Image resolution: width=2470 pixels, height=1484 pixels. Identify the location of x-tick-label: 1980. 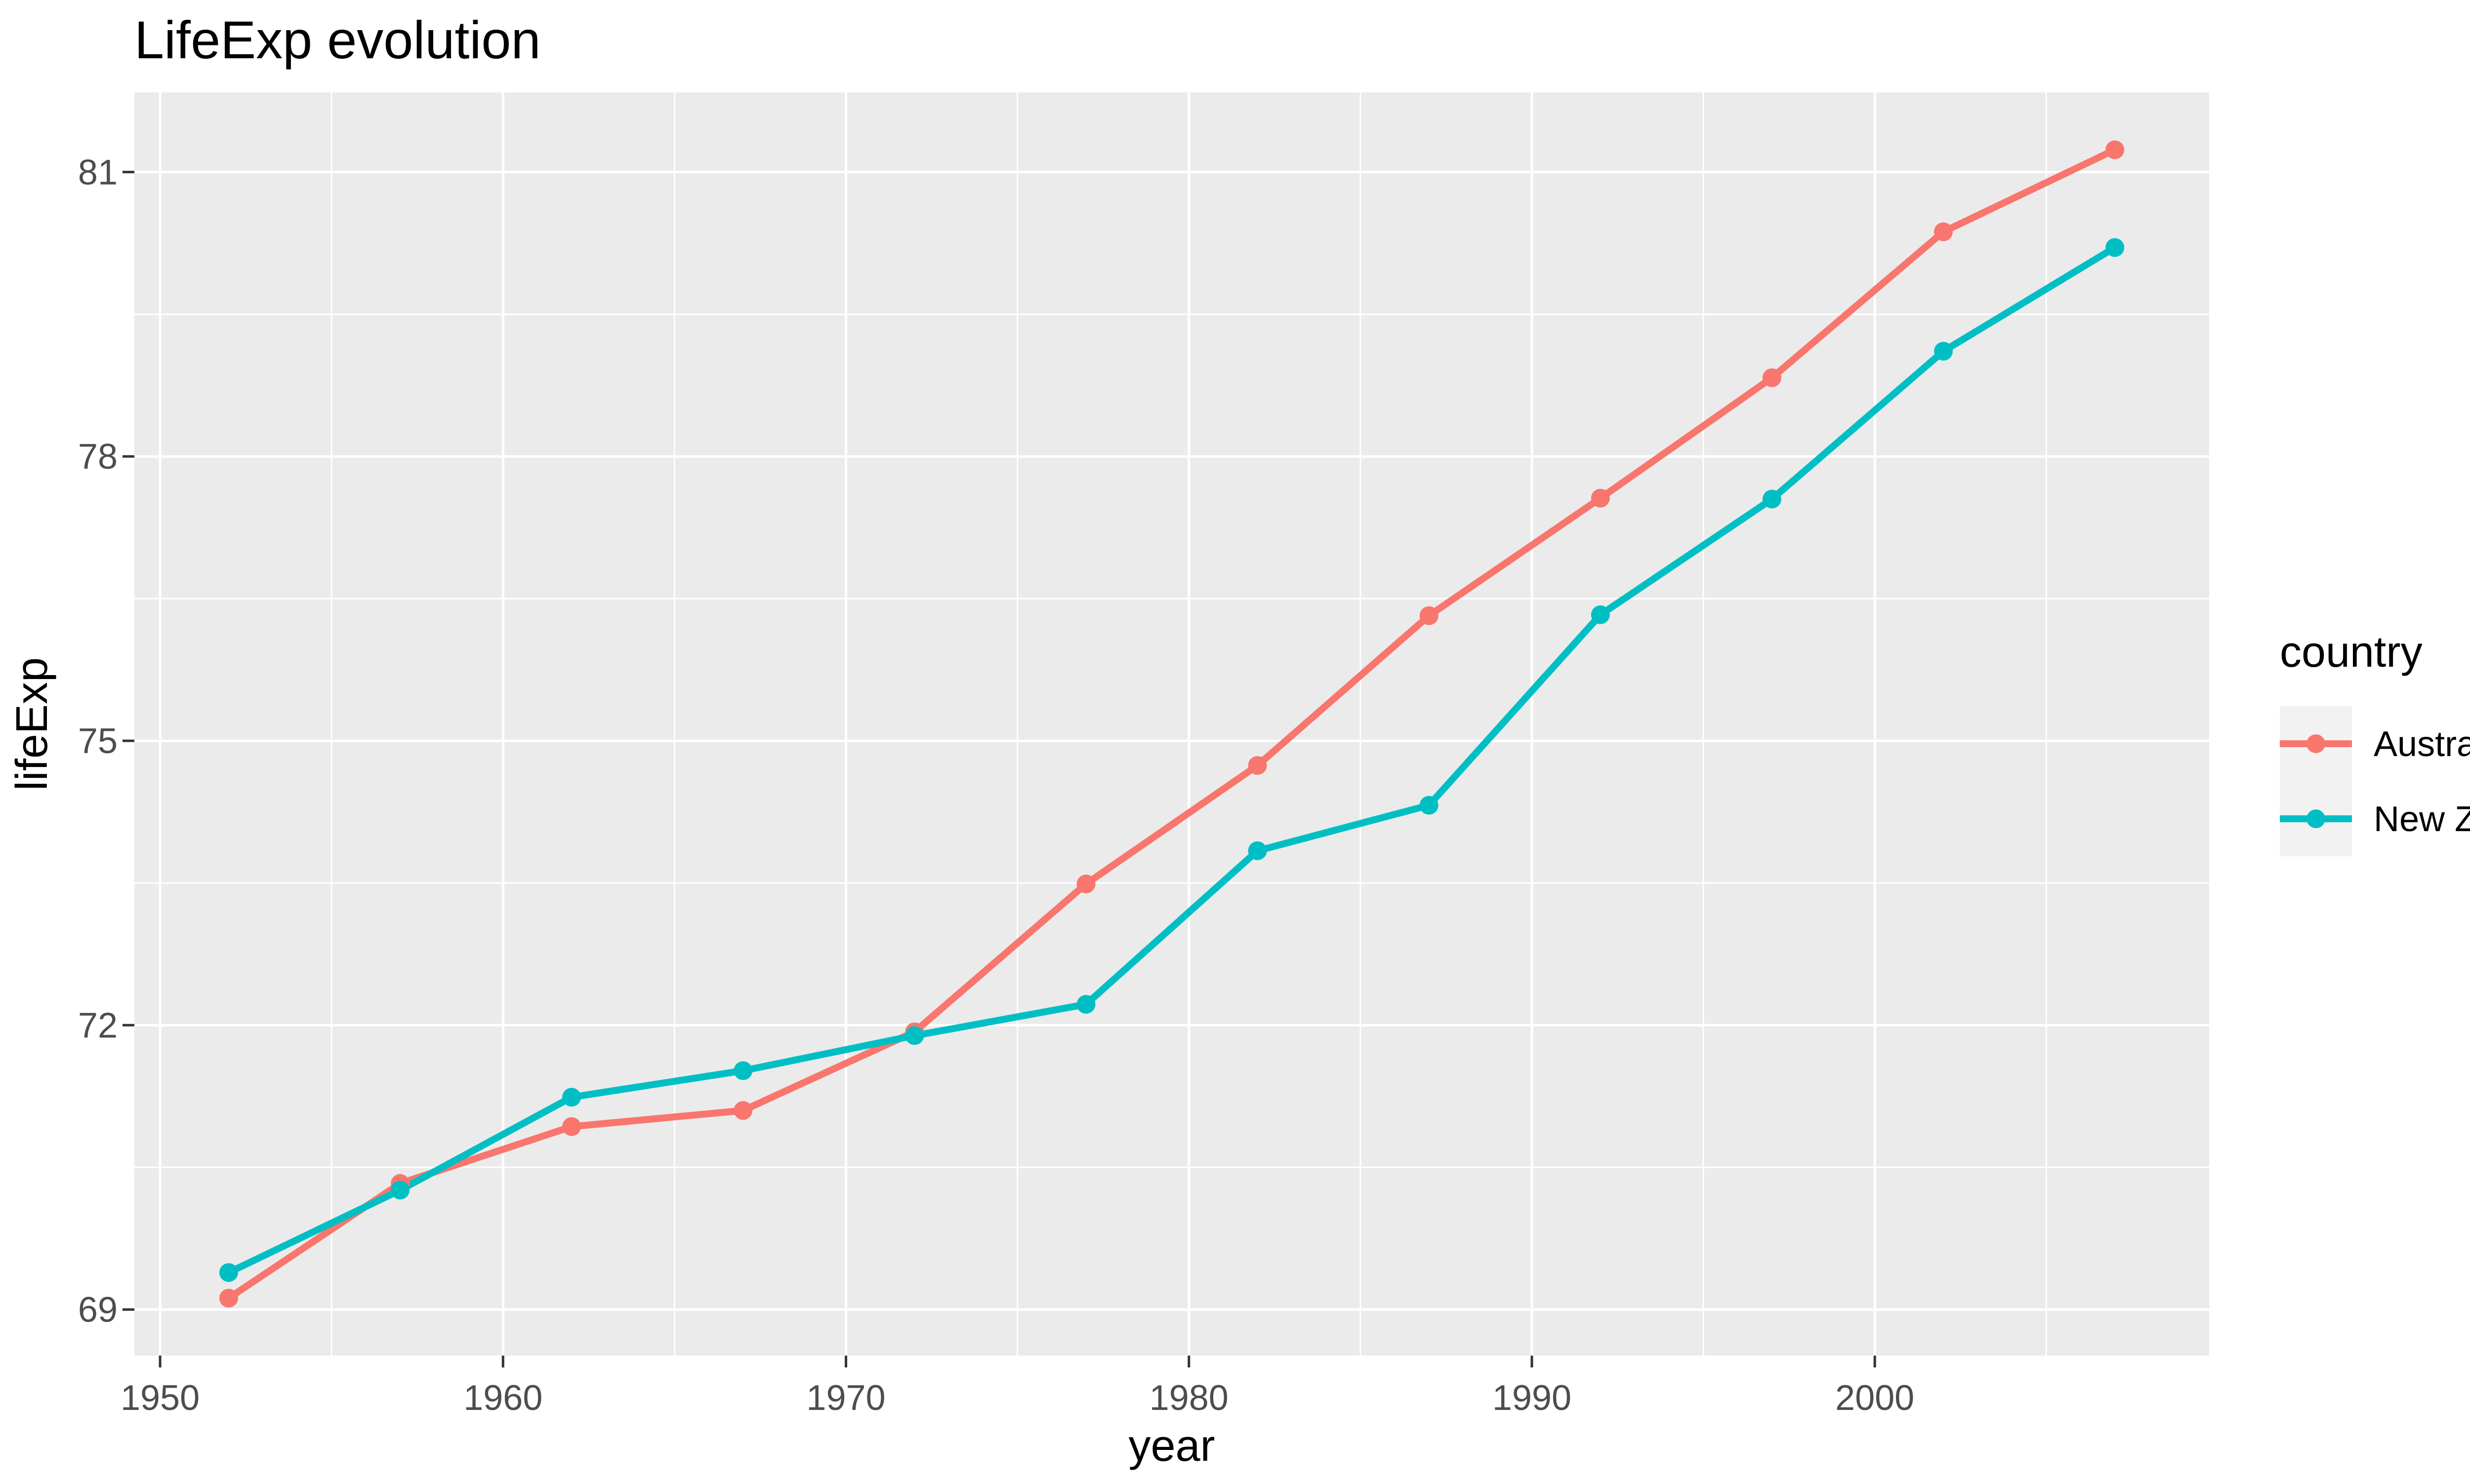
(1189, 1398).